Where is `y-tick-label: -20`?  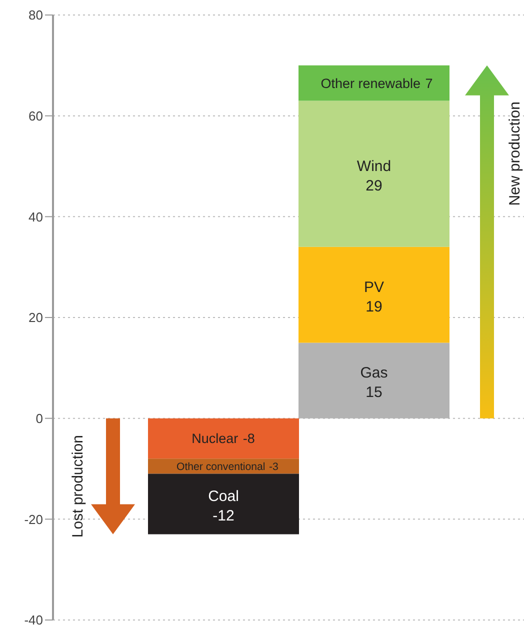 y-tick-label: -20 is located at coordinates (33, 519).